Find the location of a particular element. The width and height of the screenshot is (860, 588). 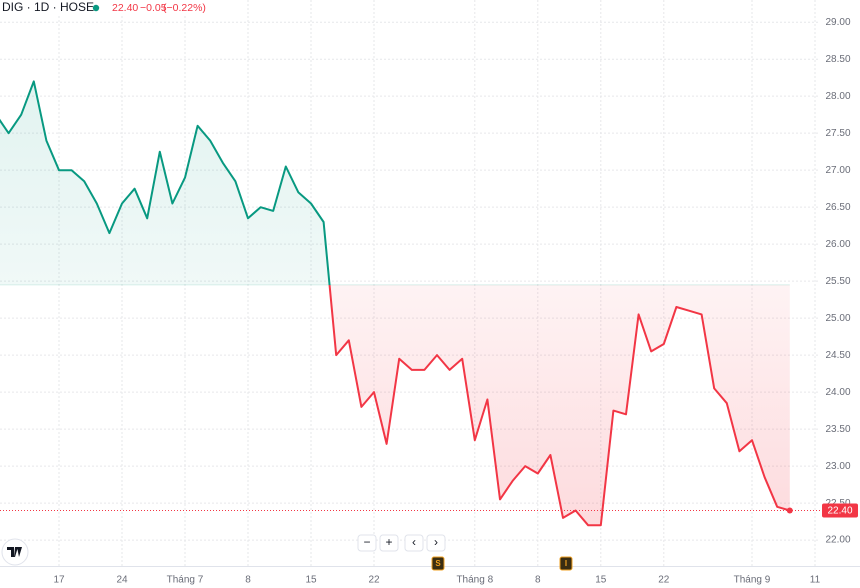

y-tick-label: 24.50 is located at coordinates (837, 355).